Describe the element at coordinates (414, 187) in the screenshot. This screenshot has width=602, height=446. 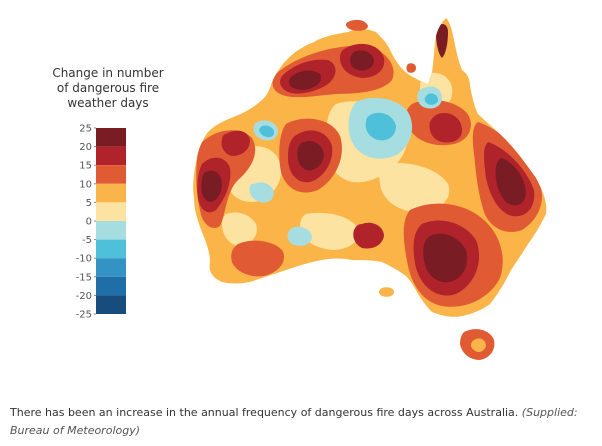
I see `light-zone-central-east` at that location.